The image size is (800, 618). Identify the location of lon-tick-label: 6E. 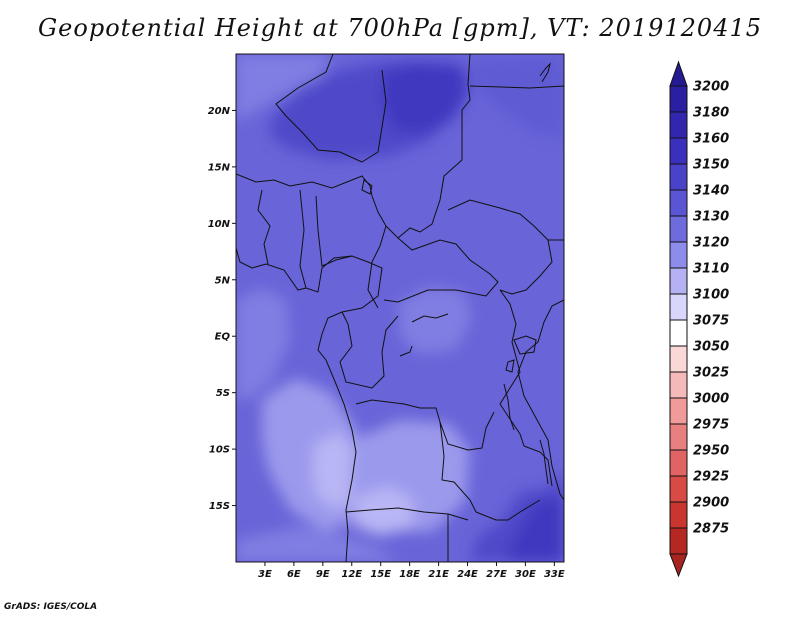
(294, 574).